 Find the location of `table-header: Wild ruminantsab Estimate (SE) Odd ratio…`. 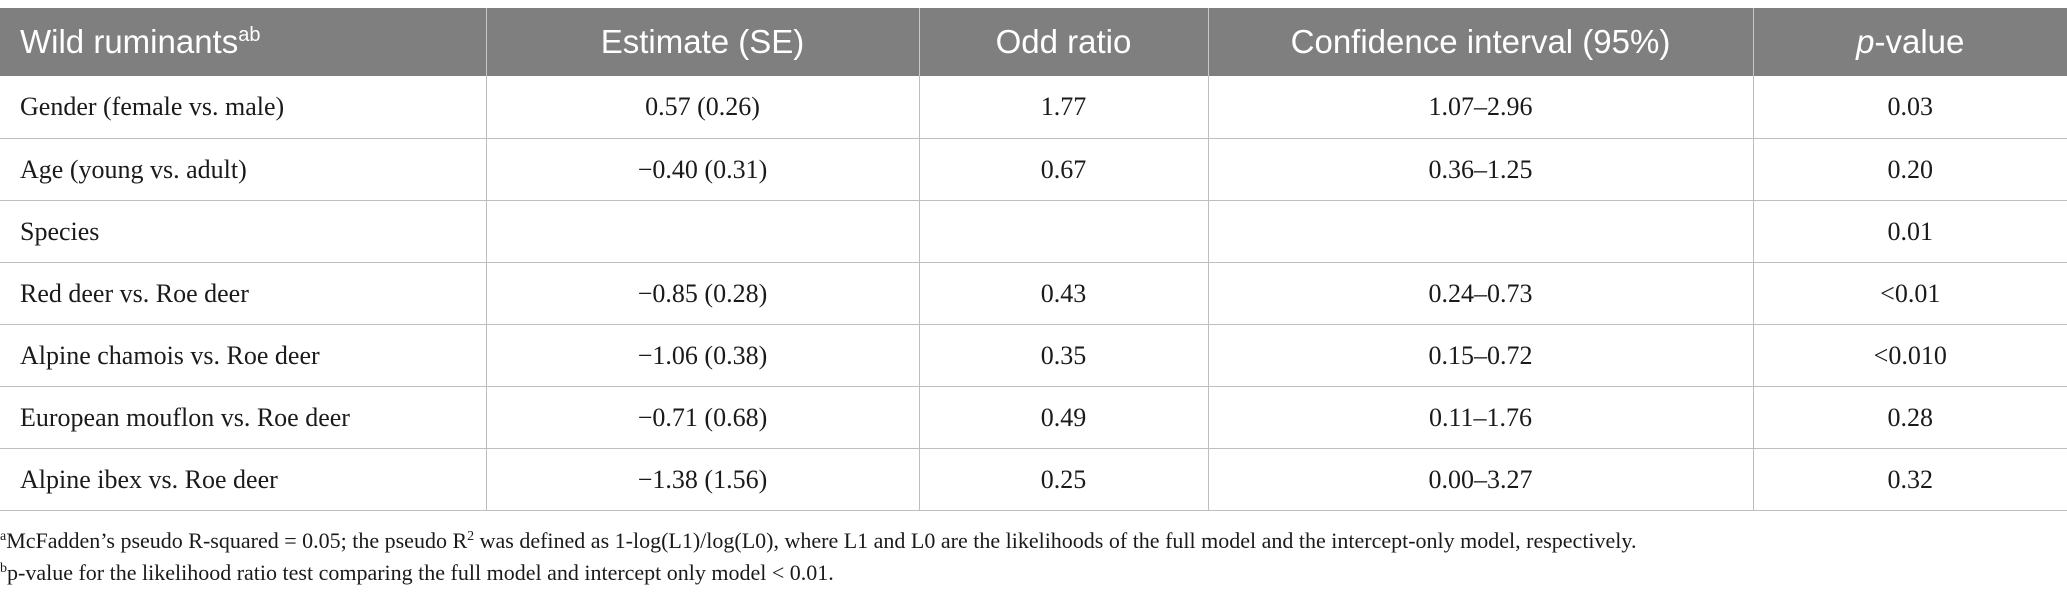

table-header: Wild ruminantsab Estimate (SE) Odd ratio… is located at coordinates (1033, 42).